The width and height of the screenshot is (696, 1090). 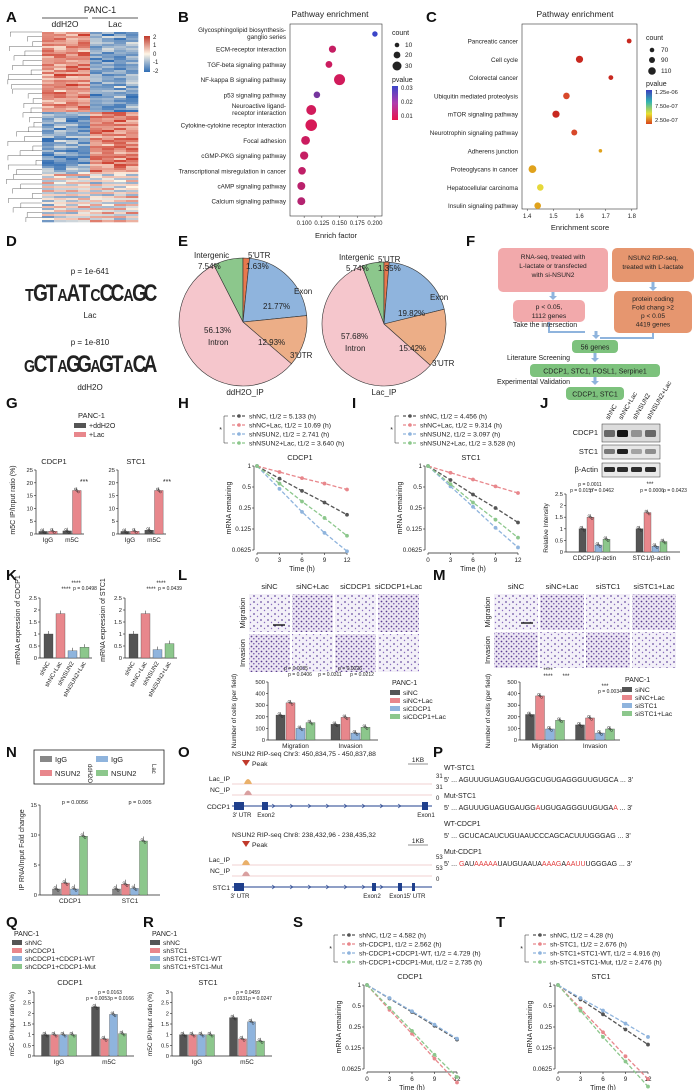 What do you see at coordinates (579, 59) in the screenshot?
I see `c-dot` at bounding box center [579, 59].